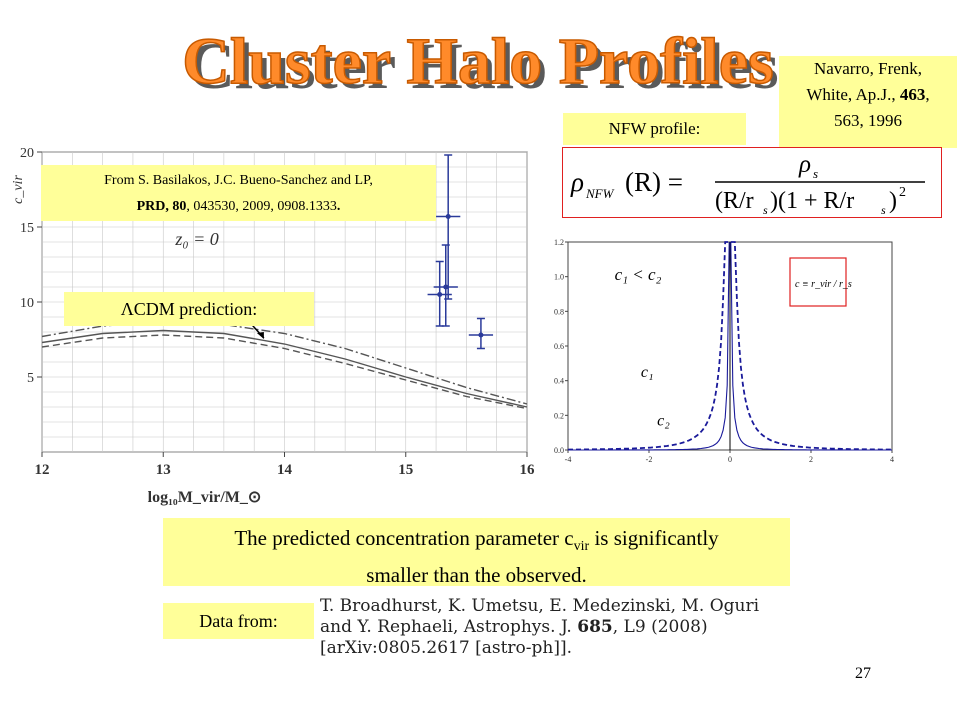 This screenshot has width=960, height=720. Describe the element at coordinates (654, 182) in the screenshot. I see `formula-lhs-arg: (R) =` at that location.